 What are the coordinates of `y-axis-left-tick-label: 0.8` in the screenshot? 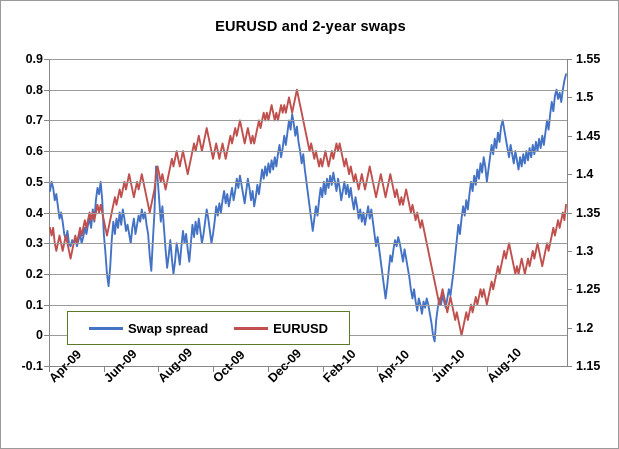 It's located at (34, 89).